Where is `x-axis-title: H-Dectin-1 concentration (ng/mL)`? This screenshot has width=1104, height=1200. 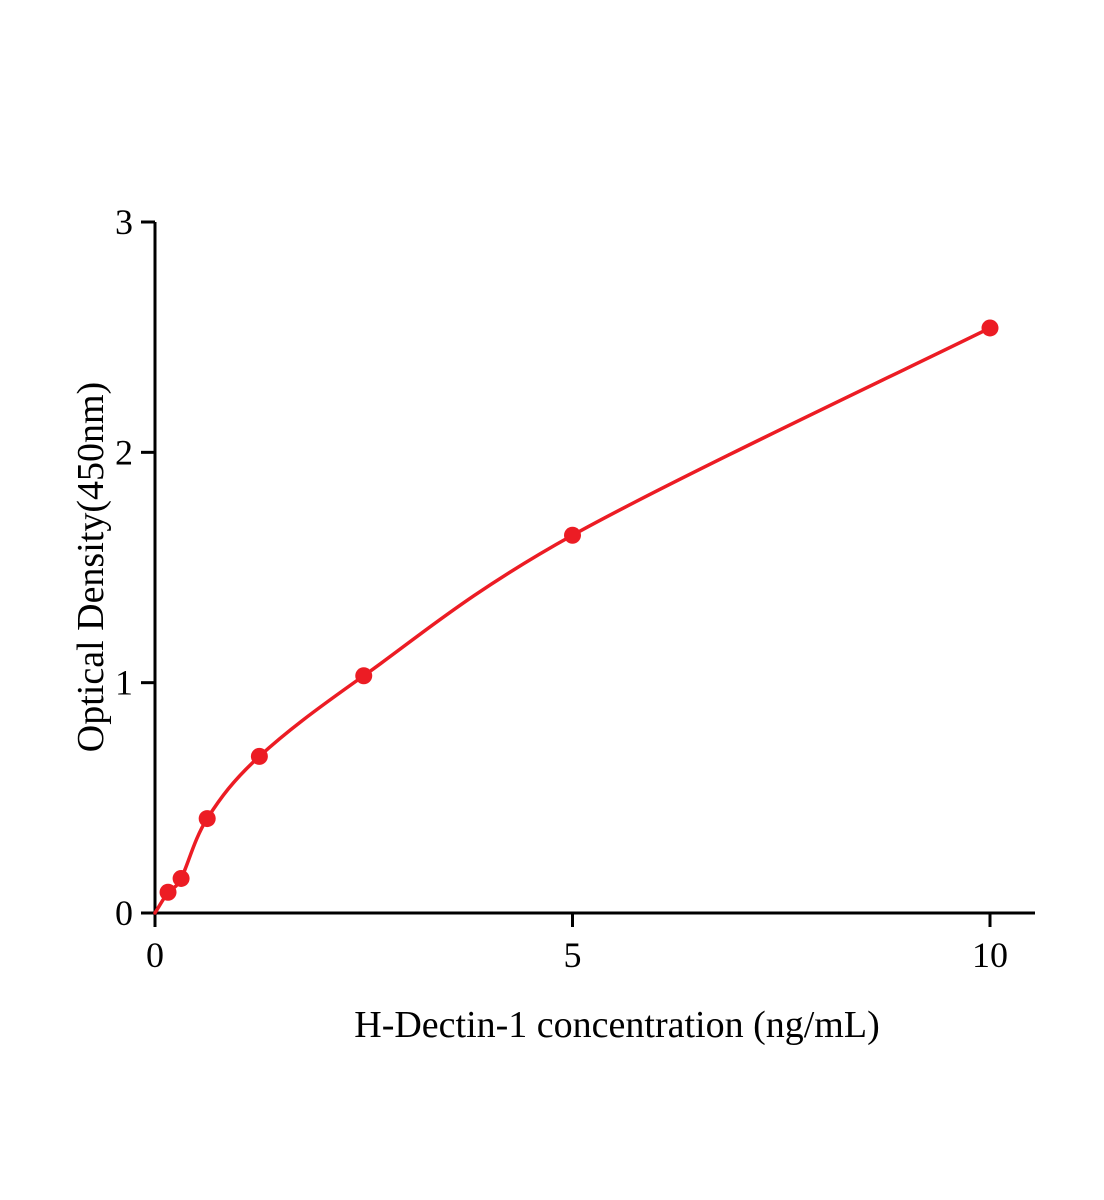
x-axis-title: H-Dectin-1 concentration (ng/mL) is located at coordinates (616, 1025).